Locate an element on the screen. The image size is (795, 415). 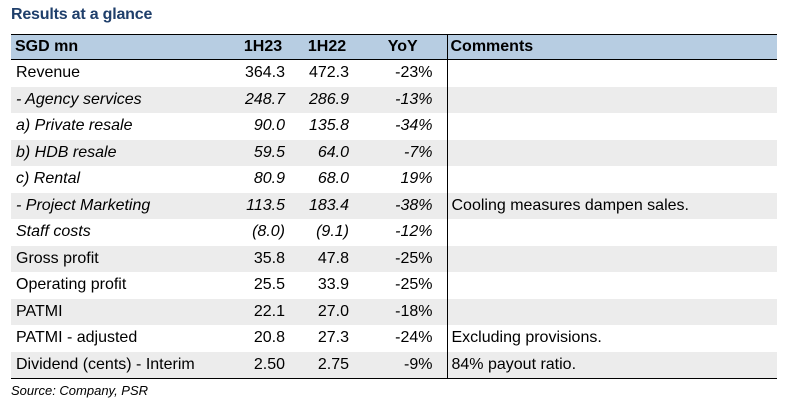
table-row-operating-profit: Operating profit 25.5 33.9 -25% is located at coordinates (394, 285).